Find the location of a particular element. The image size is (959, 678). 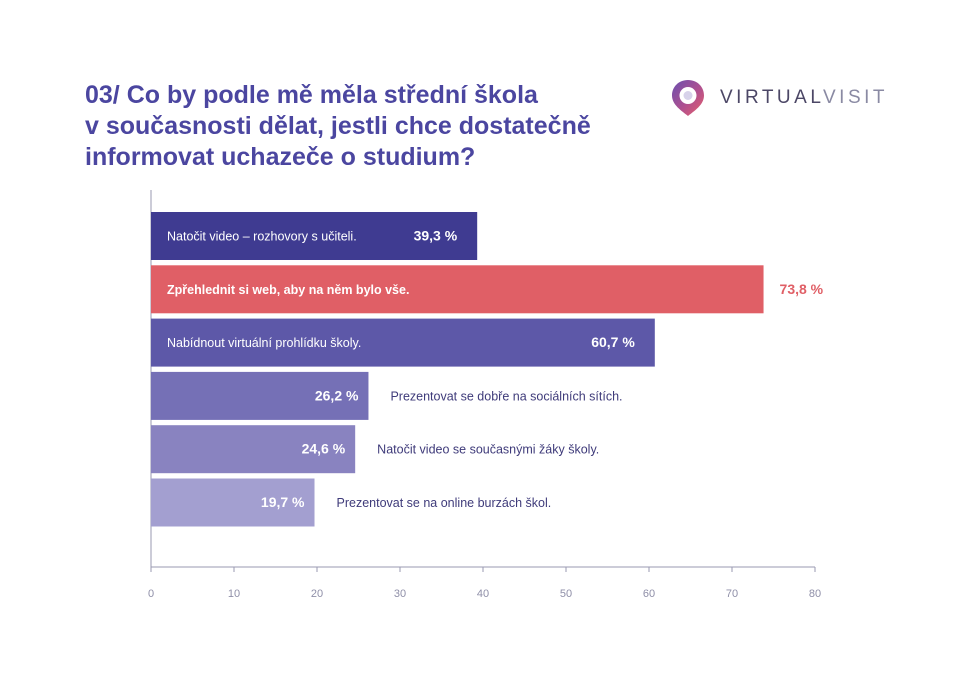

x-tick-label: 20 is located at coordinates (317, 594).